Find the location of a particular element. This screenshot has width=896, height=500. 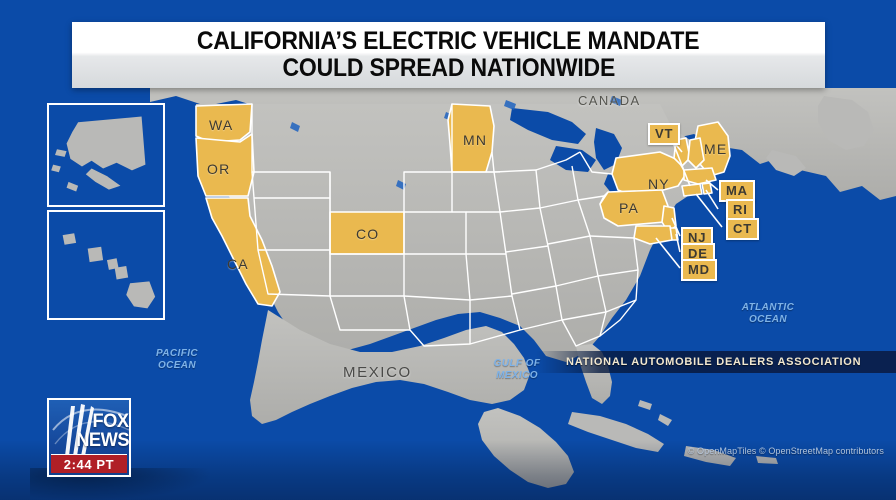

headline-line-2: COULD SPREAD NATIONWIDE is located at coordinates (448, 68).